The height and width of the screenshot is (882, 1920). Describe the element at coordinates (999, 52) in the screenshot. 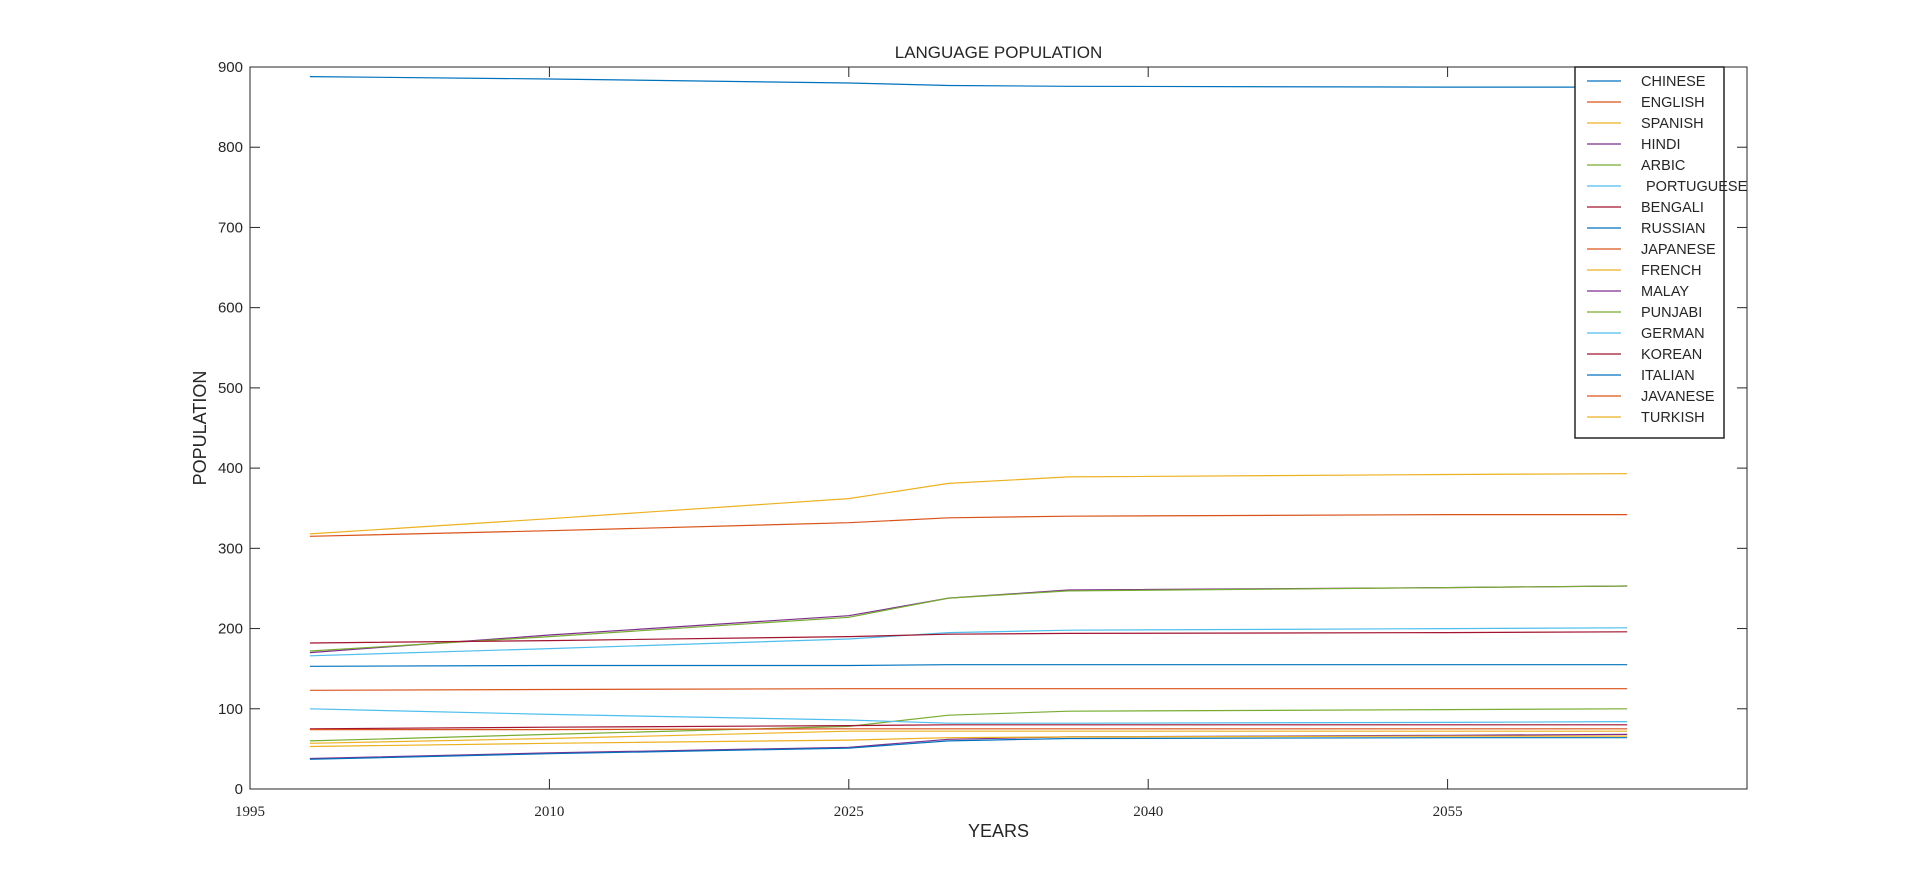

I see `chart-title: LANGUAGE POPULATION` at that location.